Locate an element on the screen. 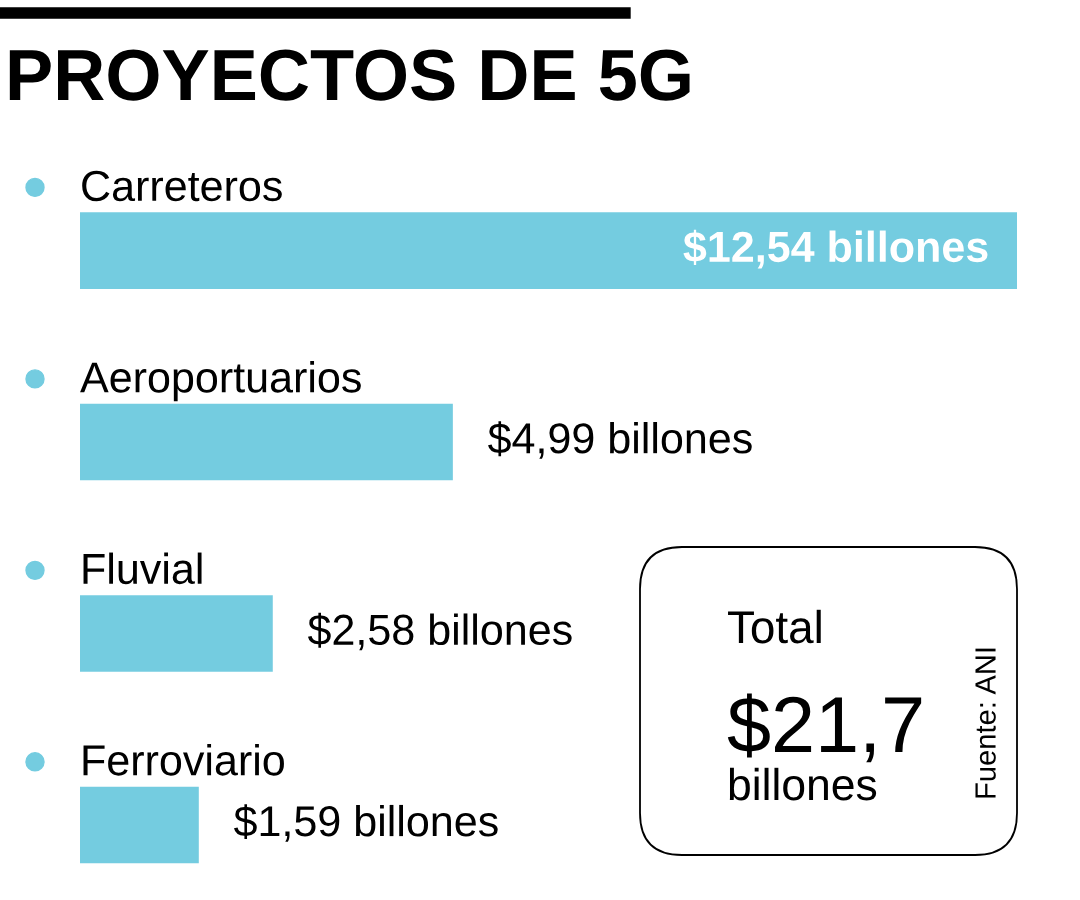  annotation: Total is located at coordinates (774, 626).